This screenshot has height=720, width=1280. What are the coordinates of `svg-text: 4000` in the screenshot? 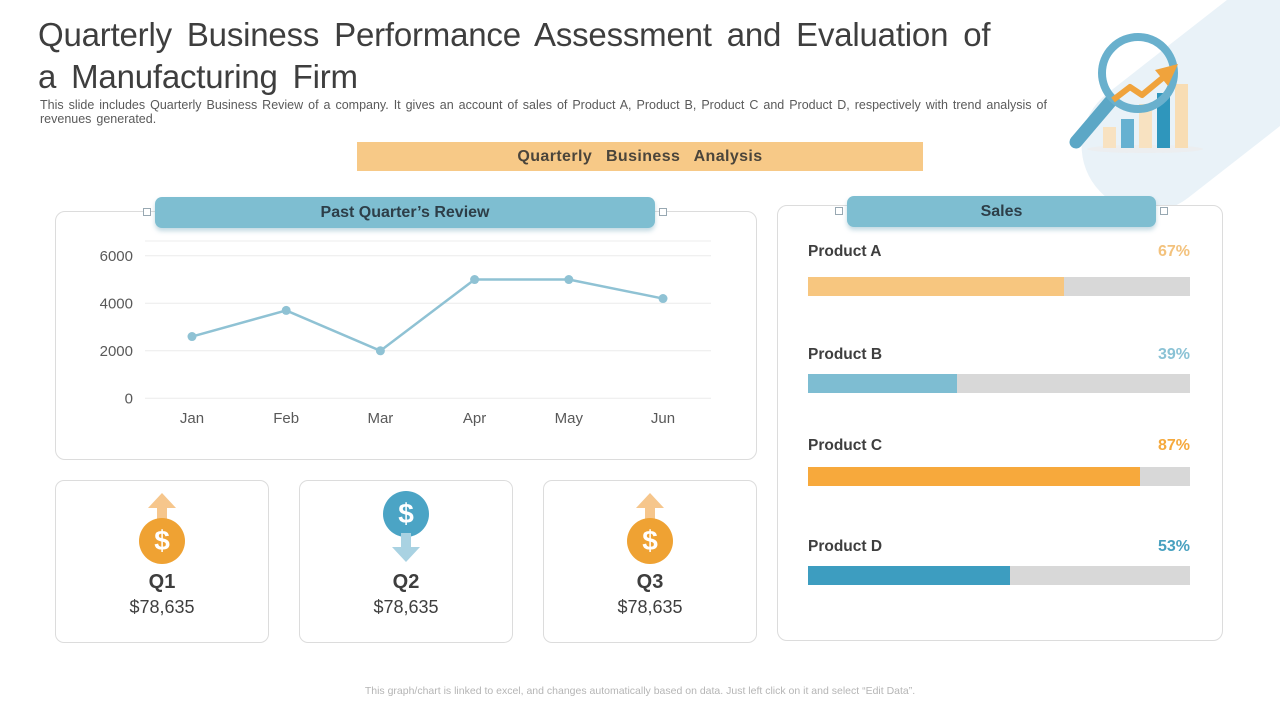 It's located at (116, 303).